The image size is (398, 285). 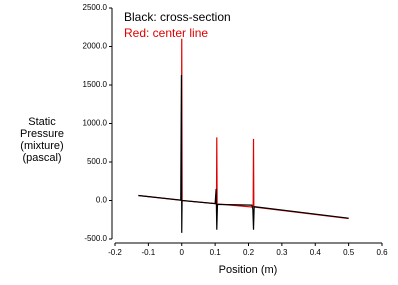 I want to click on x-tick-label: 0.1, so click(x=216, y=252).